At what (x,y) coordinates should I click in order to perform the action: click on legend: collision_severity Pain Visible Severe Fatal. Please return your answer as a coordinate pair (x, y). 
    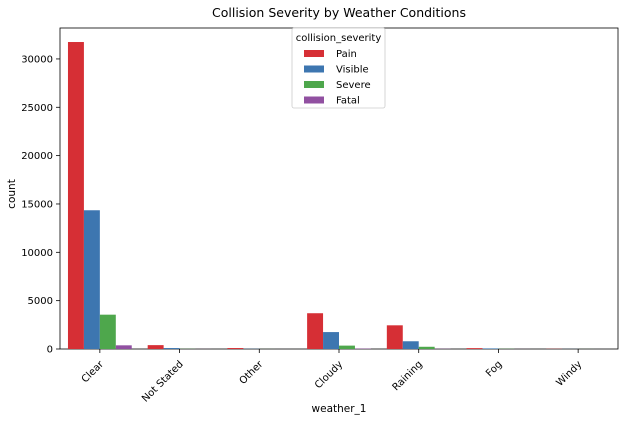
    Looking at the image, I should click on (338, 68).